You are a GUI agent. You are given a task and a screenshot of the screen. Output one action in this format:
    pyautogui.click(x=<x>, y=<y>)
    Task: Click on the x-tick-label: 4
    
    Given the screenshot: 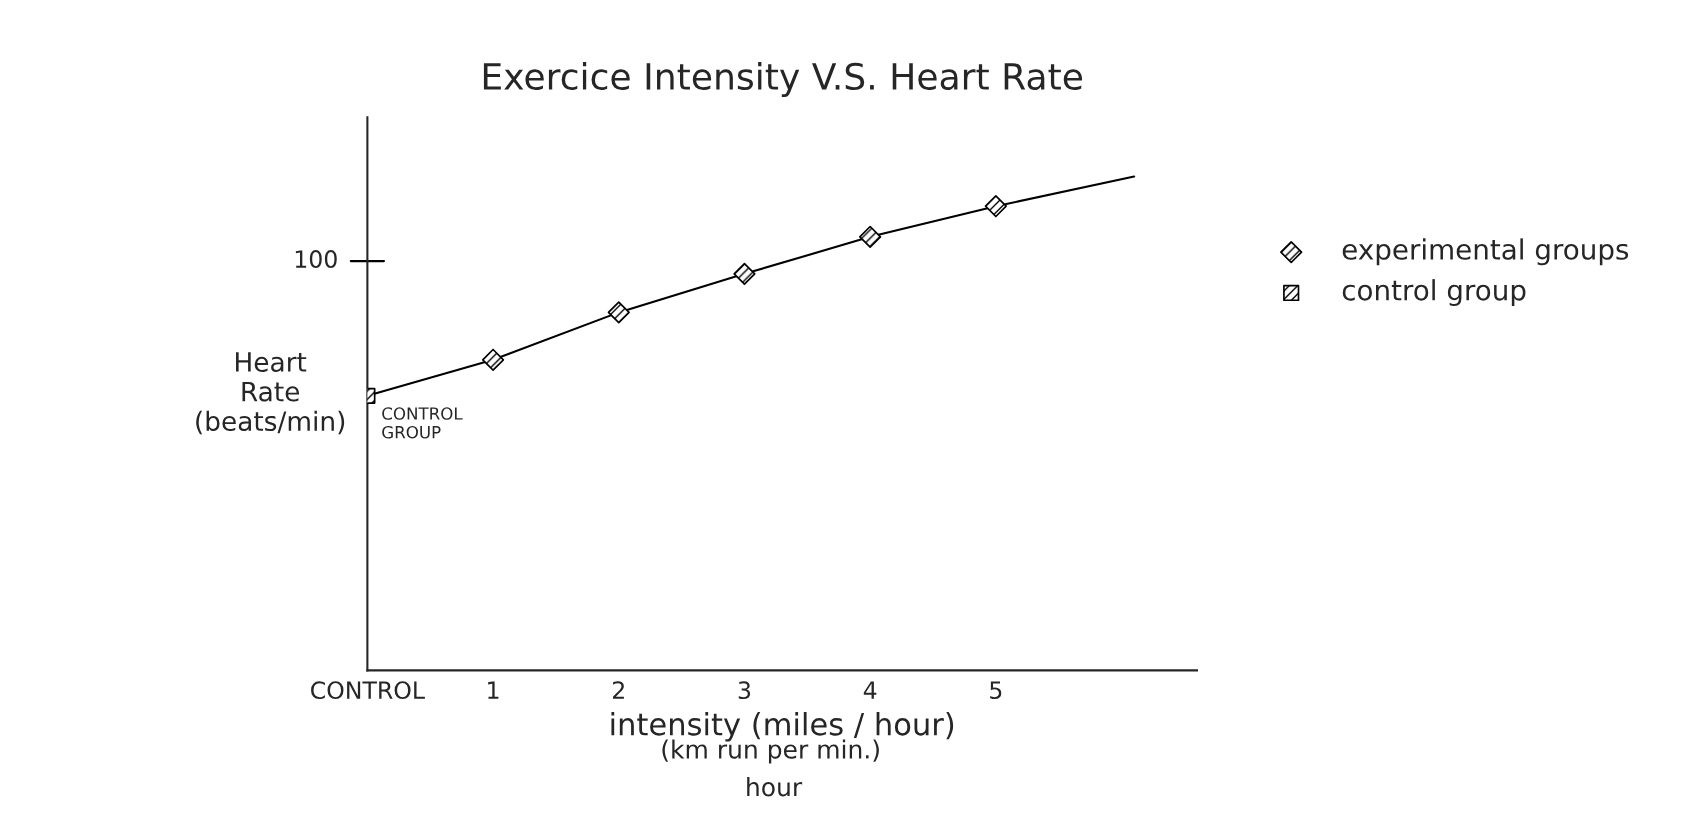 What is the action you would take?
    pyautogui.click(x=870, y=690)
    